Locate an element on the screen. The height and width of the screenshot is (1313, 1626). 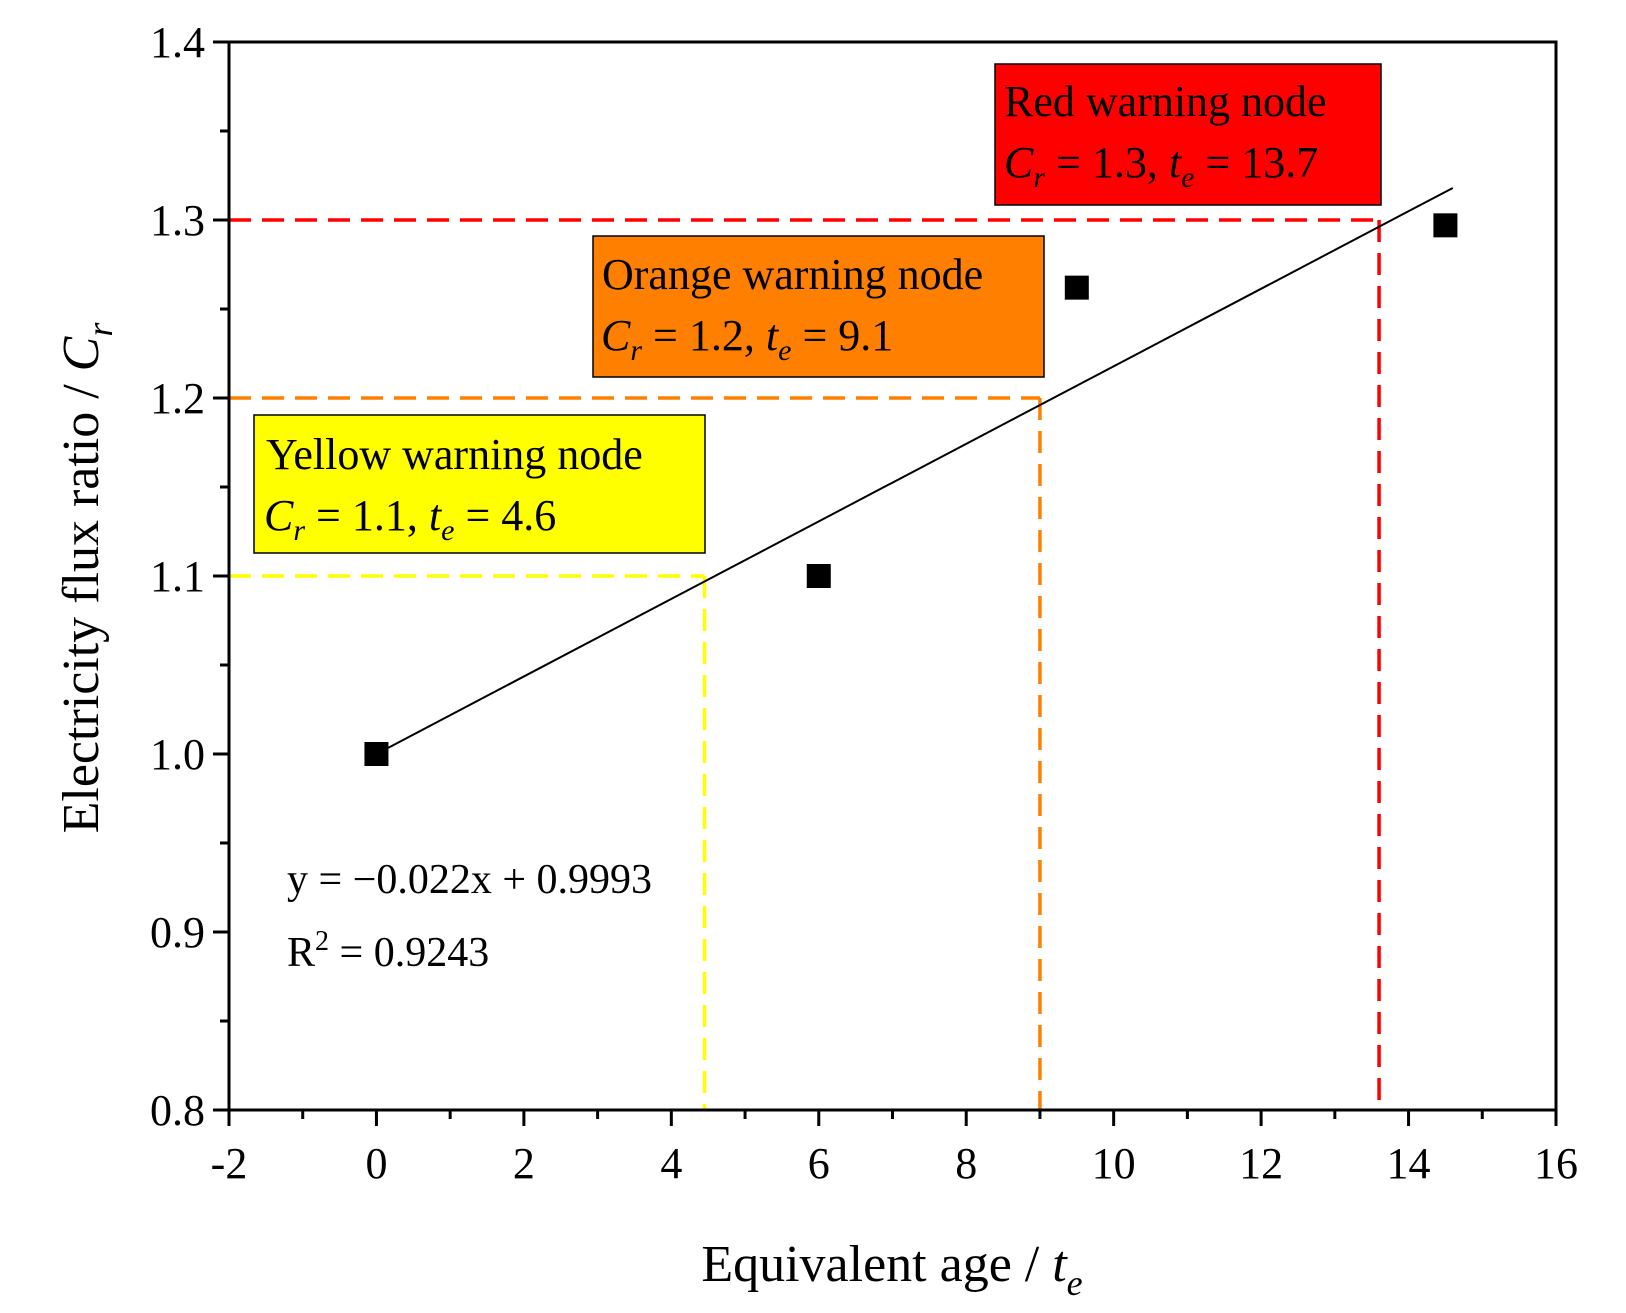
x-tick-label: 8 is located at coordinates (966, 1163).